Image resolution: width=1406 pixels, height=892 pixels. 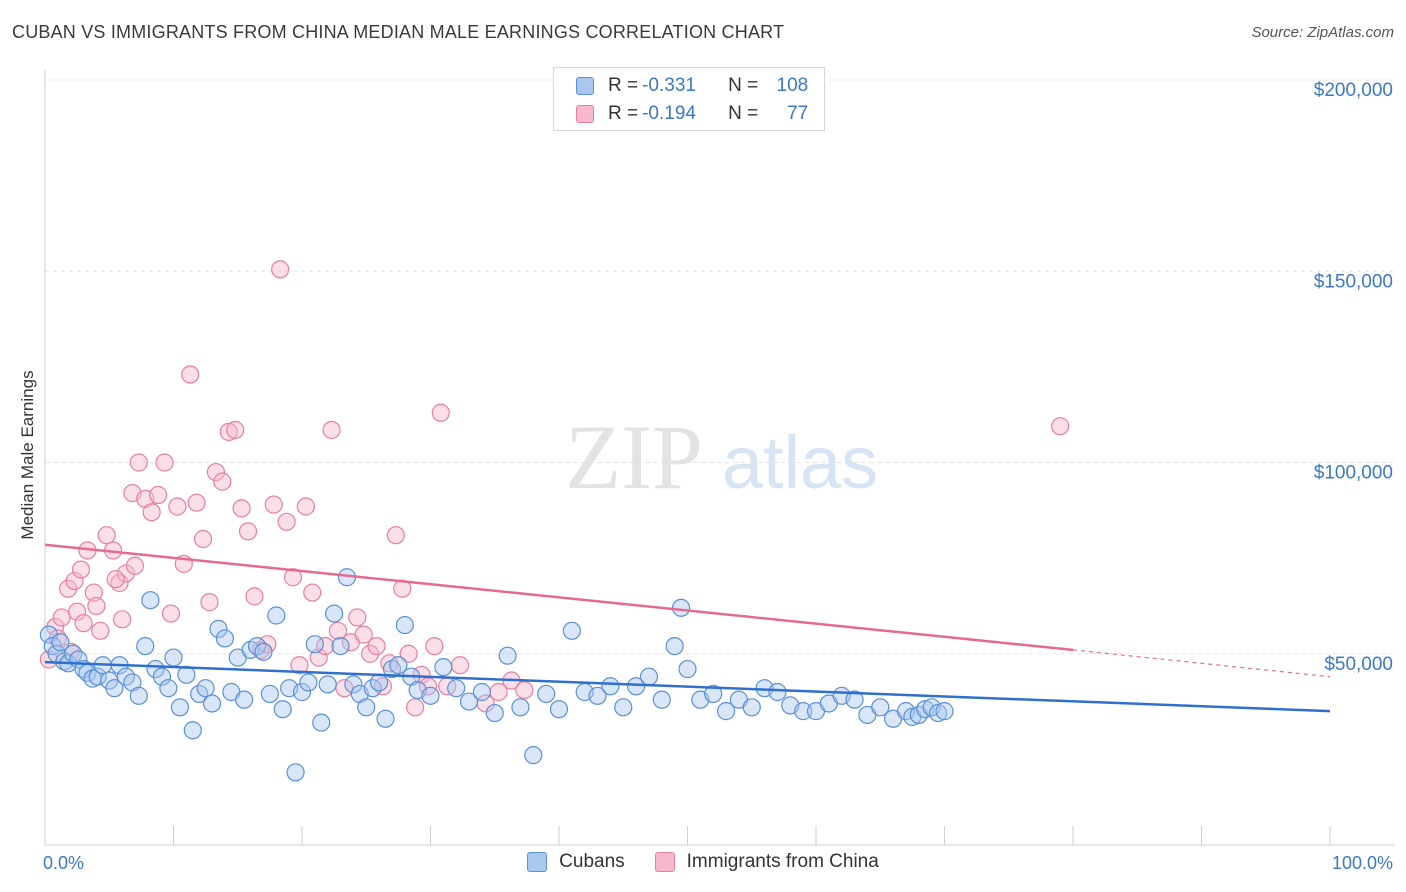 What do you see at coordinates (689, 99) in the screenshot?
I see `stats-legend: R = -0.331 N = 108 R = -0.194 N = 77` at bounding box center [689, 99].